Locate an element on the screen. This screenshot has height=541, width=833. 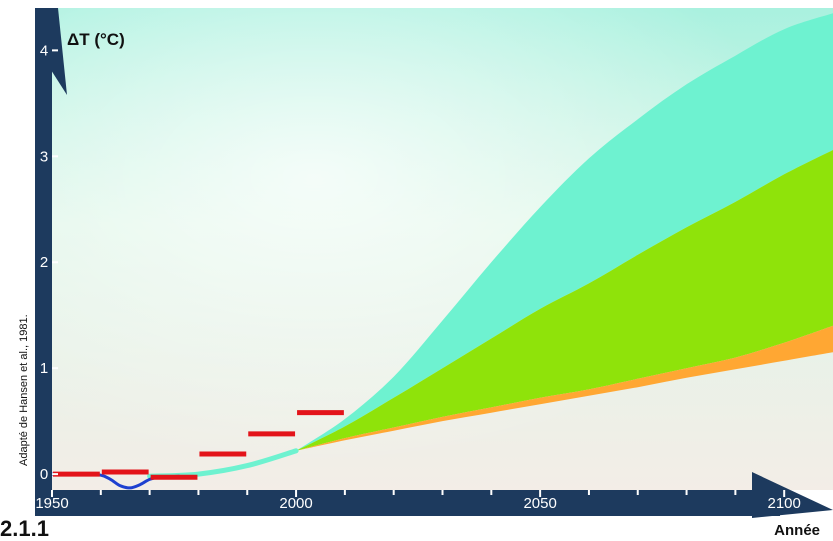
y-axis is located at coordinates (51, 249).